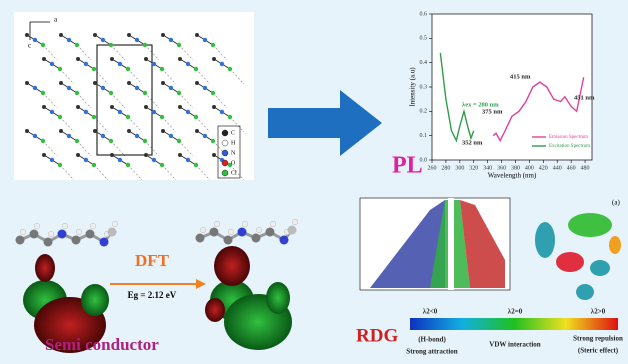 The image size is (628, 364). I want to click on rdg-title: RDG, so click(377, 335).